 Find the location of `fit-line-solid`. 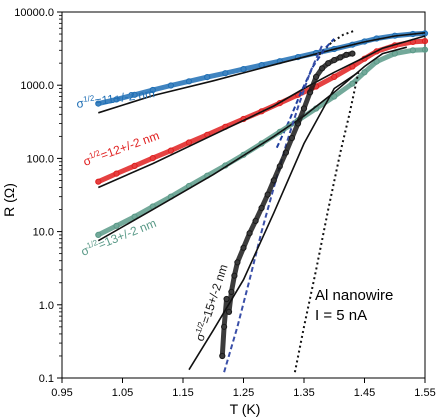

fit-line-solid is located at coordinates (262, 73).